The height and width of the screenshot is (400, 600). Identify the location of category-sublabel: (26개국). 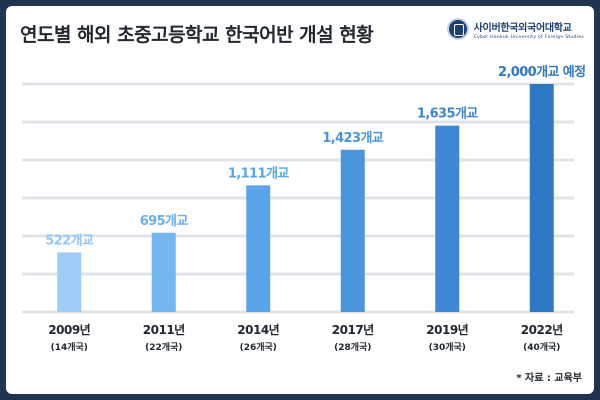
(258, 347).